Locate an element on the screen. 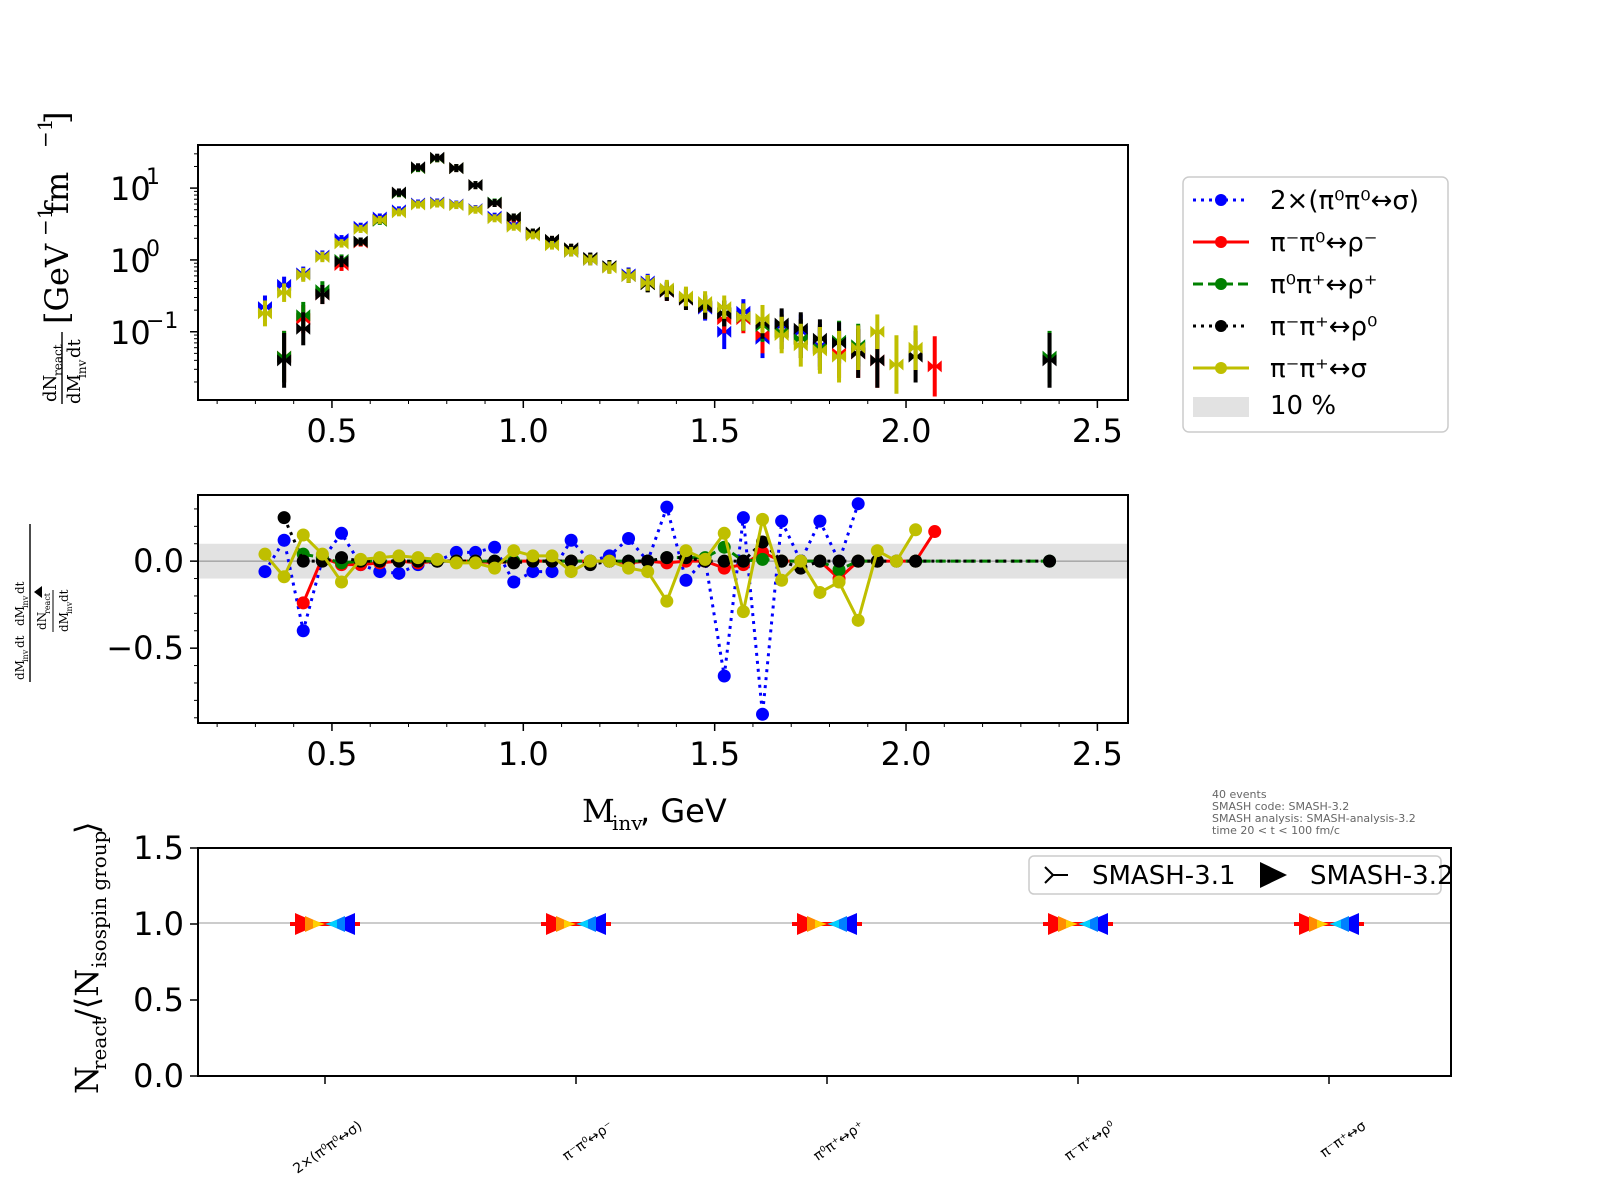  ylabel-num-sub: react is located at coordinates (58, 360).